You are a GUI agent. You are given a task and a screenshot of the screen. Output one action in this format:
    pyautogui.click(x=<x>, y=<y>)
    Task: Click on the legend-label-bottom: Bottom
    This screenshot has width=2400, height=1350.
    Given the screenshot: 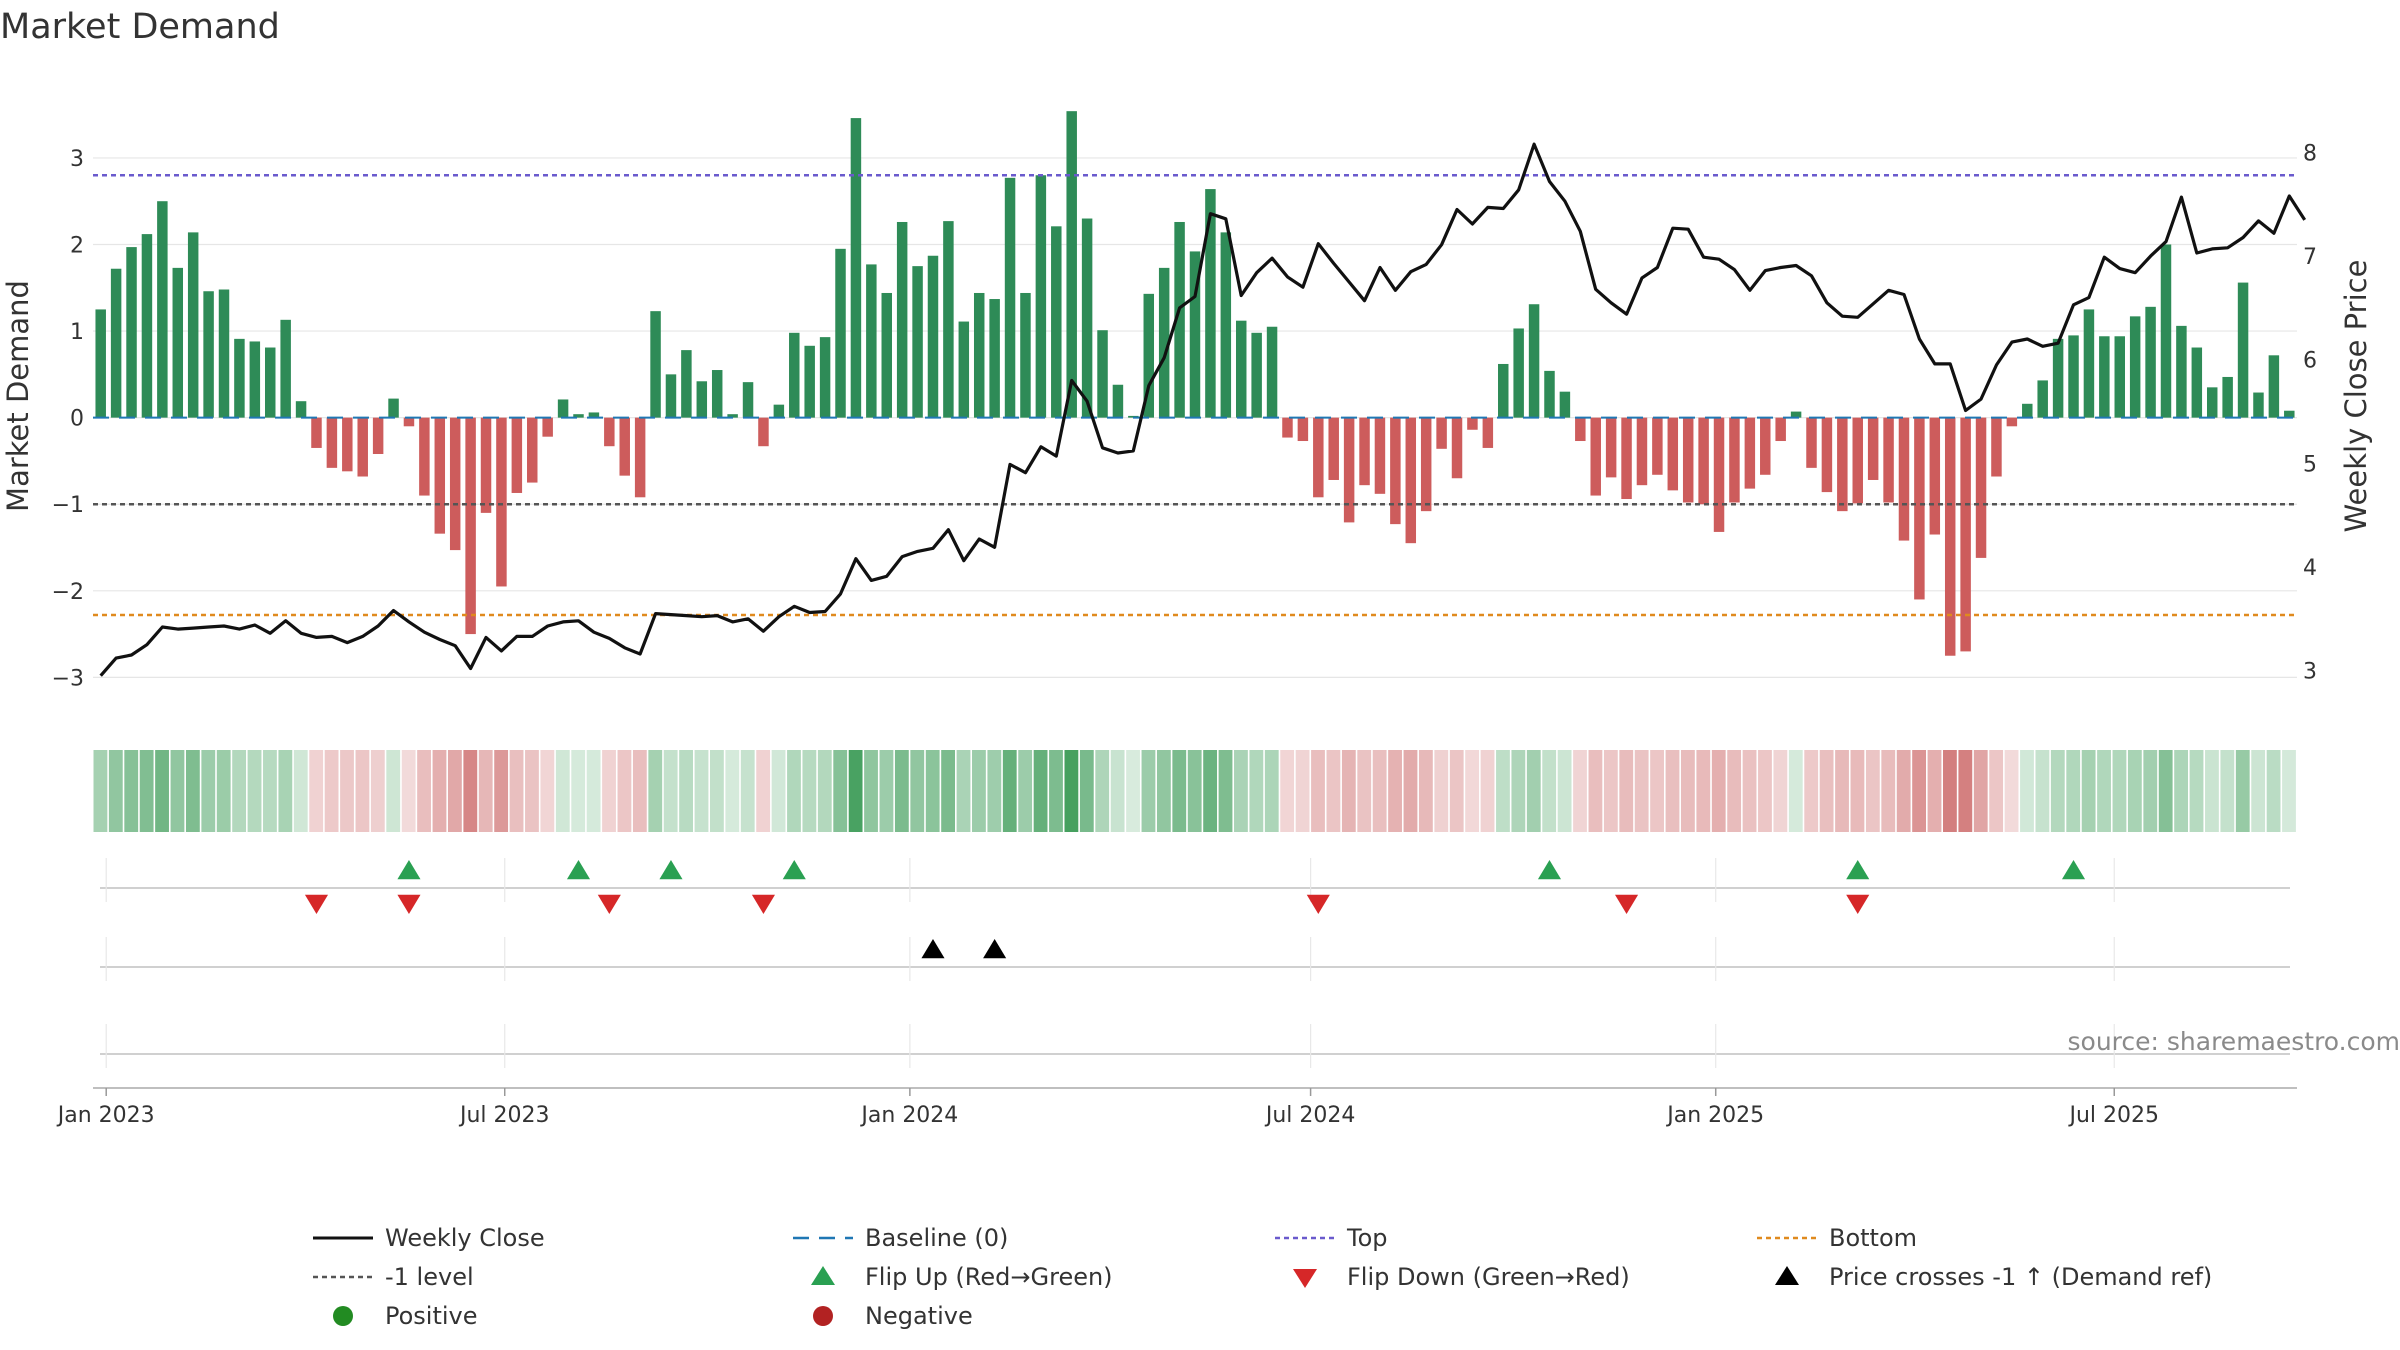 What is the action you would take?
    pyautogui.click(x=1873, y=1238)
    